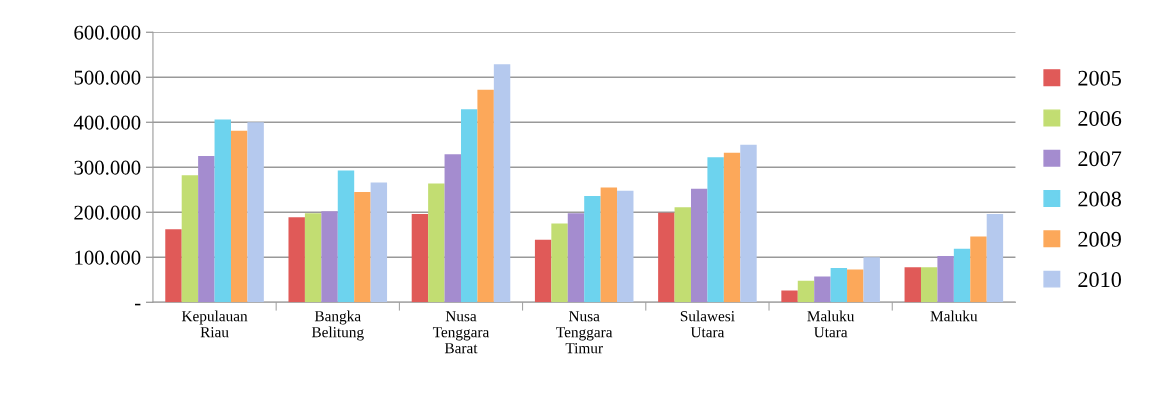 Image resolution: width=1150 pixels, height=403 pixels. I want to click on legend-label: 2010, so click(1100, 280).